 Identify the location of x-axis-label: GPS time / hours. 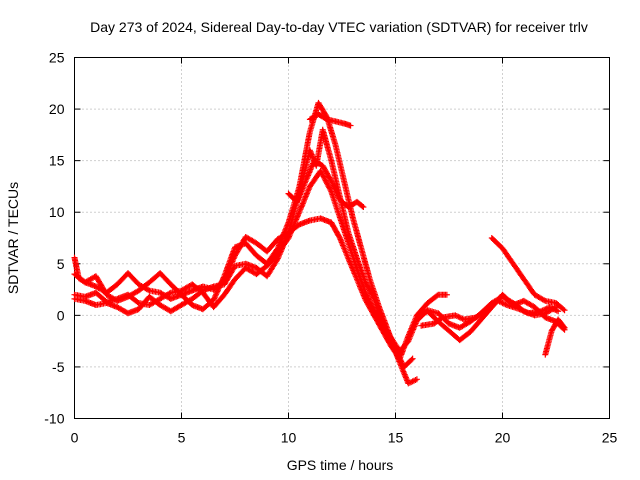
(340, 465).